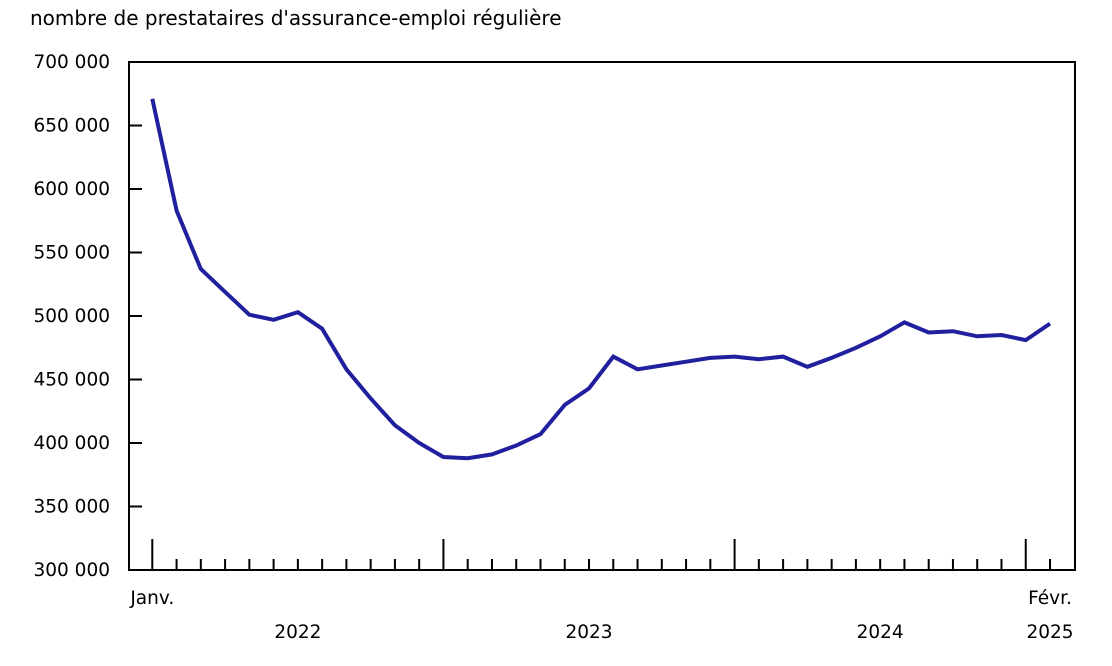 Image resolution: width=1112 pixels, height=666 pixels. I want to click on y-tick-label: 400 000, so click(71, 443).